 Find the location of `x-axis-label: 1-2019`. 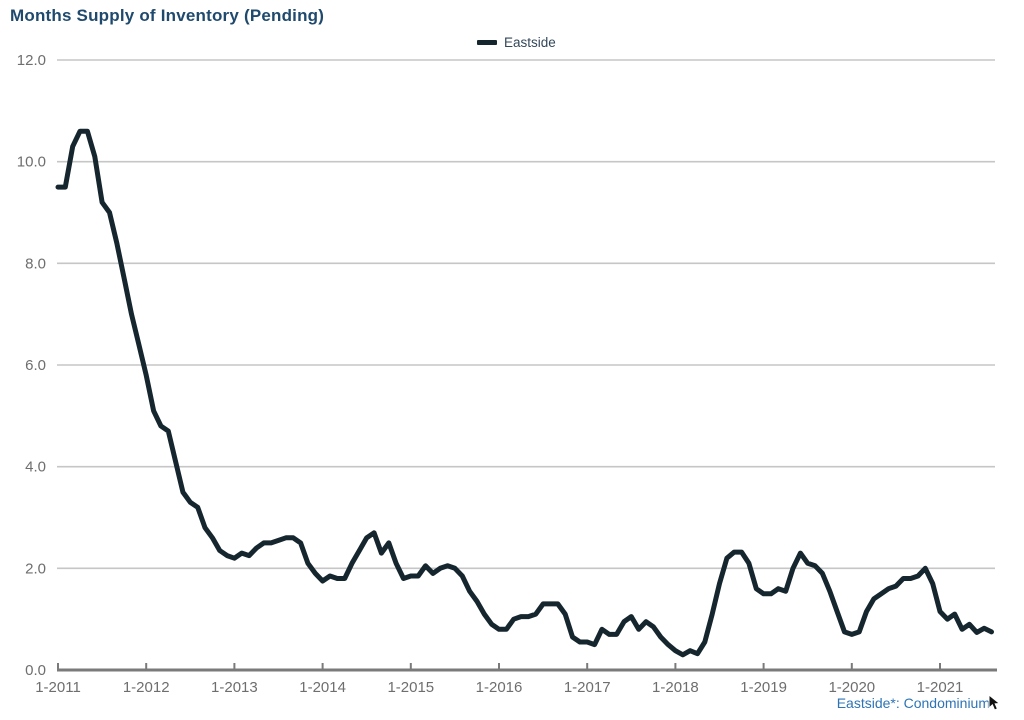

x-axis-label: 1-2019 is located at coordinates (763, 687).